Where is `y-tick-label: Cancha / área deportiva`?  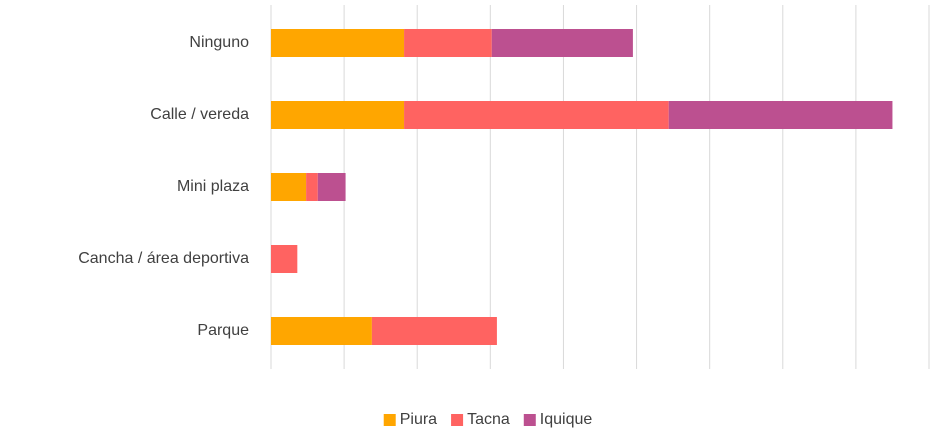 y-tick-label: Cancha / área deportiva is located at coordinates (163, 258).